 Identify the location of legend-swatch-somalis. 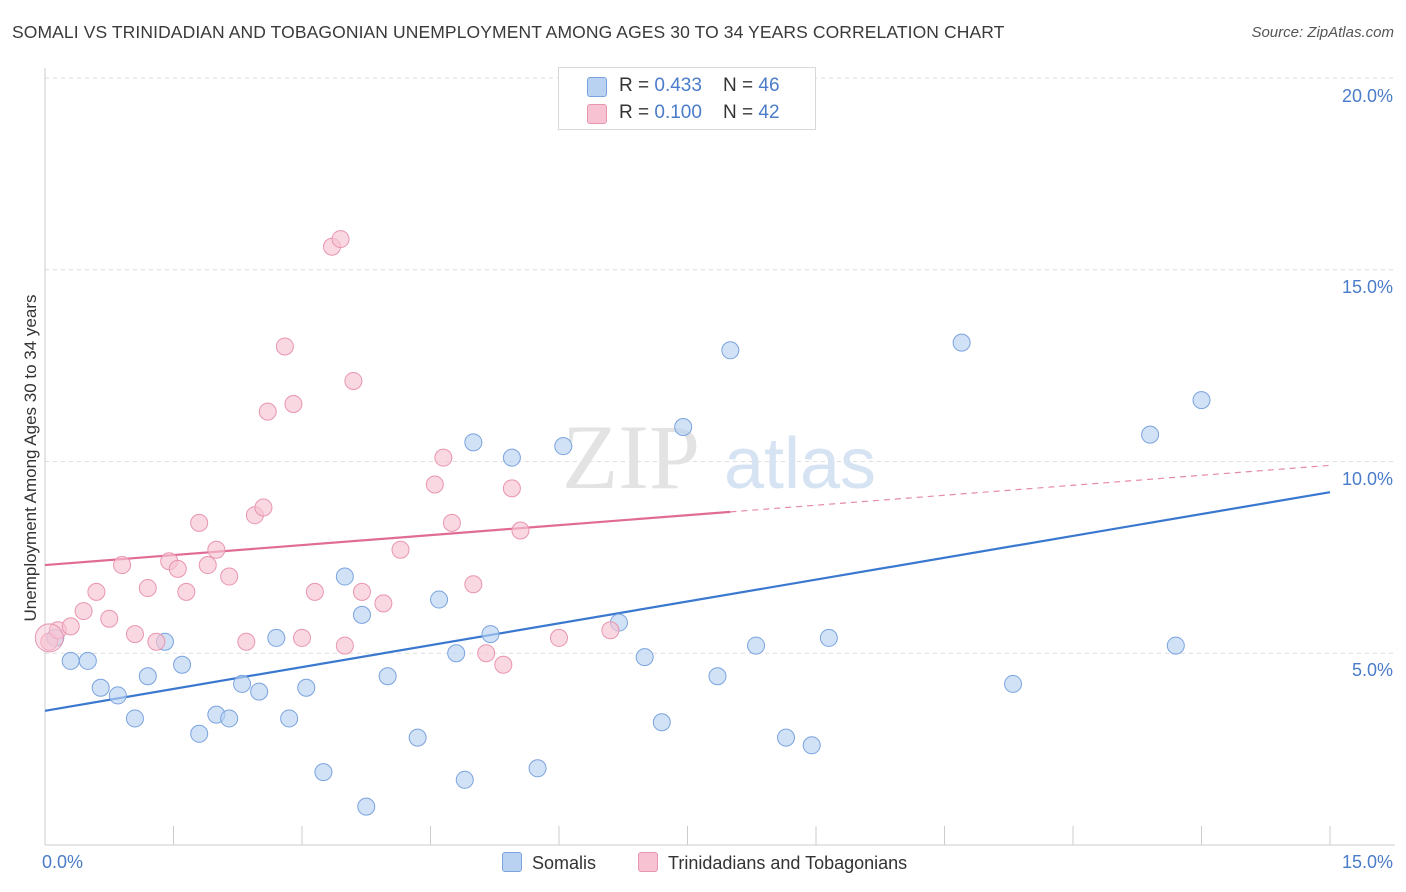
(597, 87).